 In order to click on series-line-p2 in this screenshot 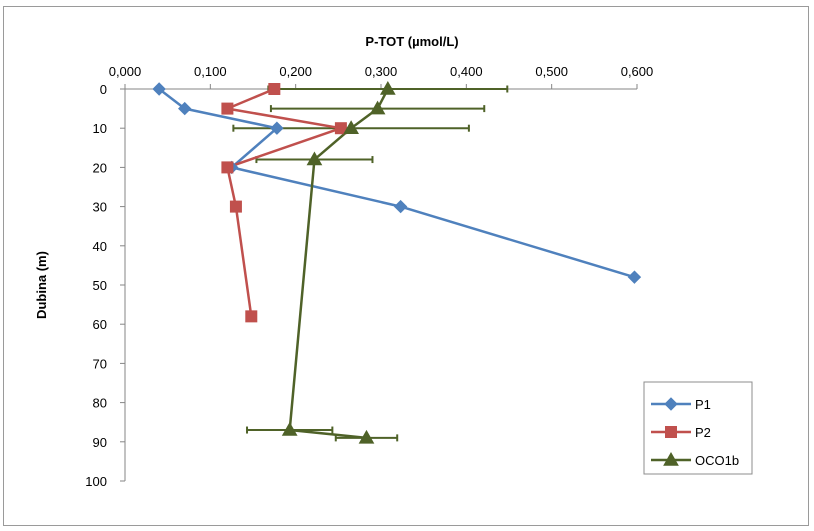, I will do `click(284, 202)`.